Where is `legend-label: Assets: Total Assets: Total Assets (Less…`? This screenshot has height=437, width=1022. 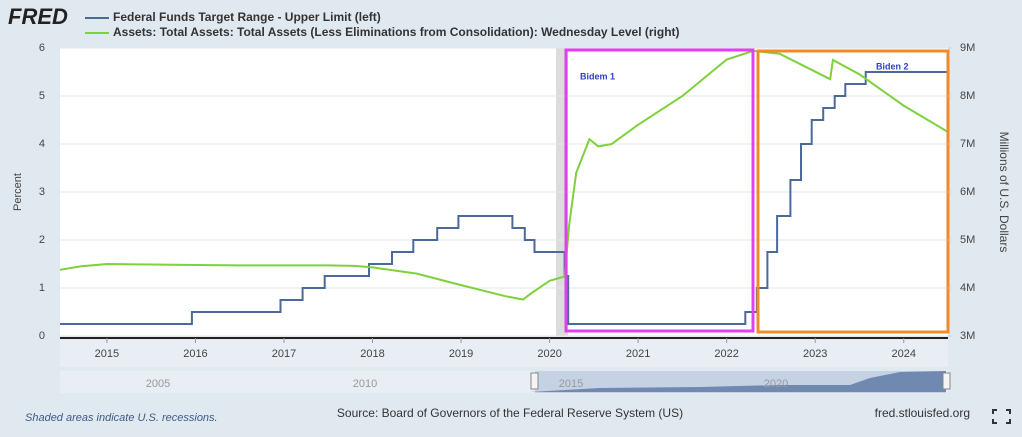
legend-label: Assets: Total Assets: Total Assets (Less… is located at coordinates (396, 32).